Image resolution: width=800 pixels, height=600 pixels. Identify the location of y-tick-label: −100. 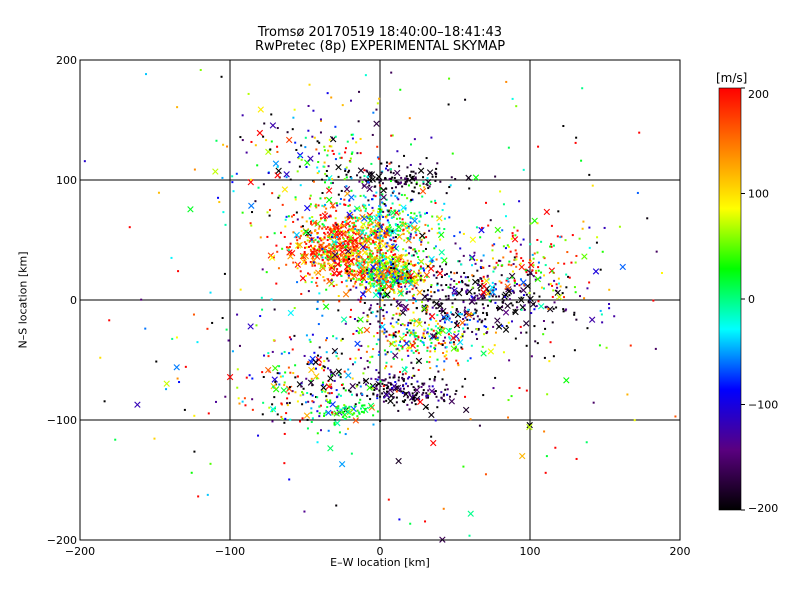
(62, 420).